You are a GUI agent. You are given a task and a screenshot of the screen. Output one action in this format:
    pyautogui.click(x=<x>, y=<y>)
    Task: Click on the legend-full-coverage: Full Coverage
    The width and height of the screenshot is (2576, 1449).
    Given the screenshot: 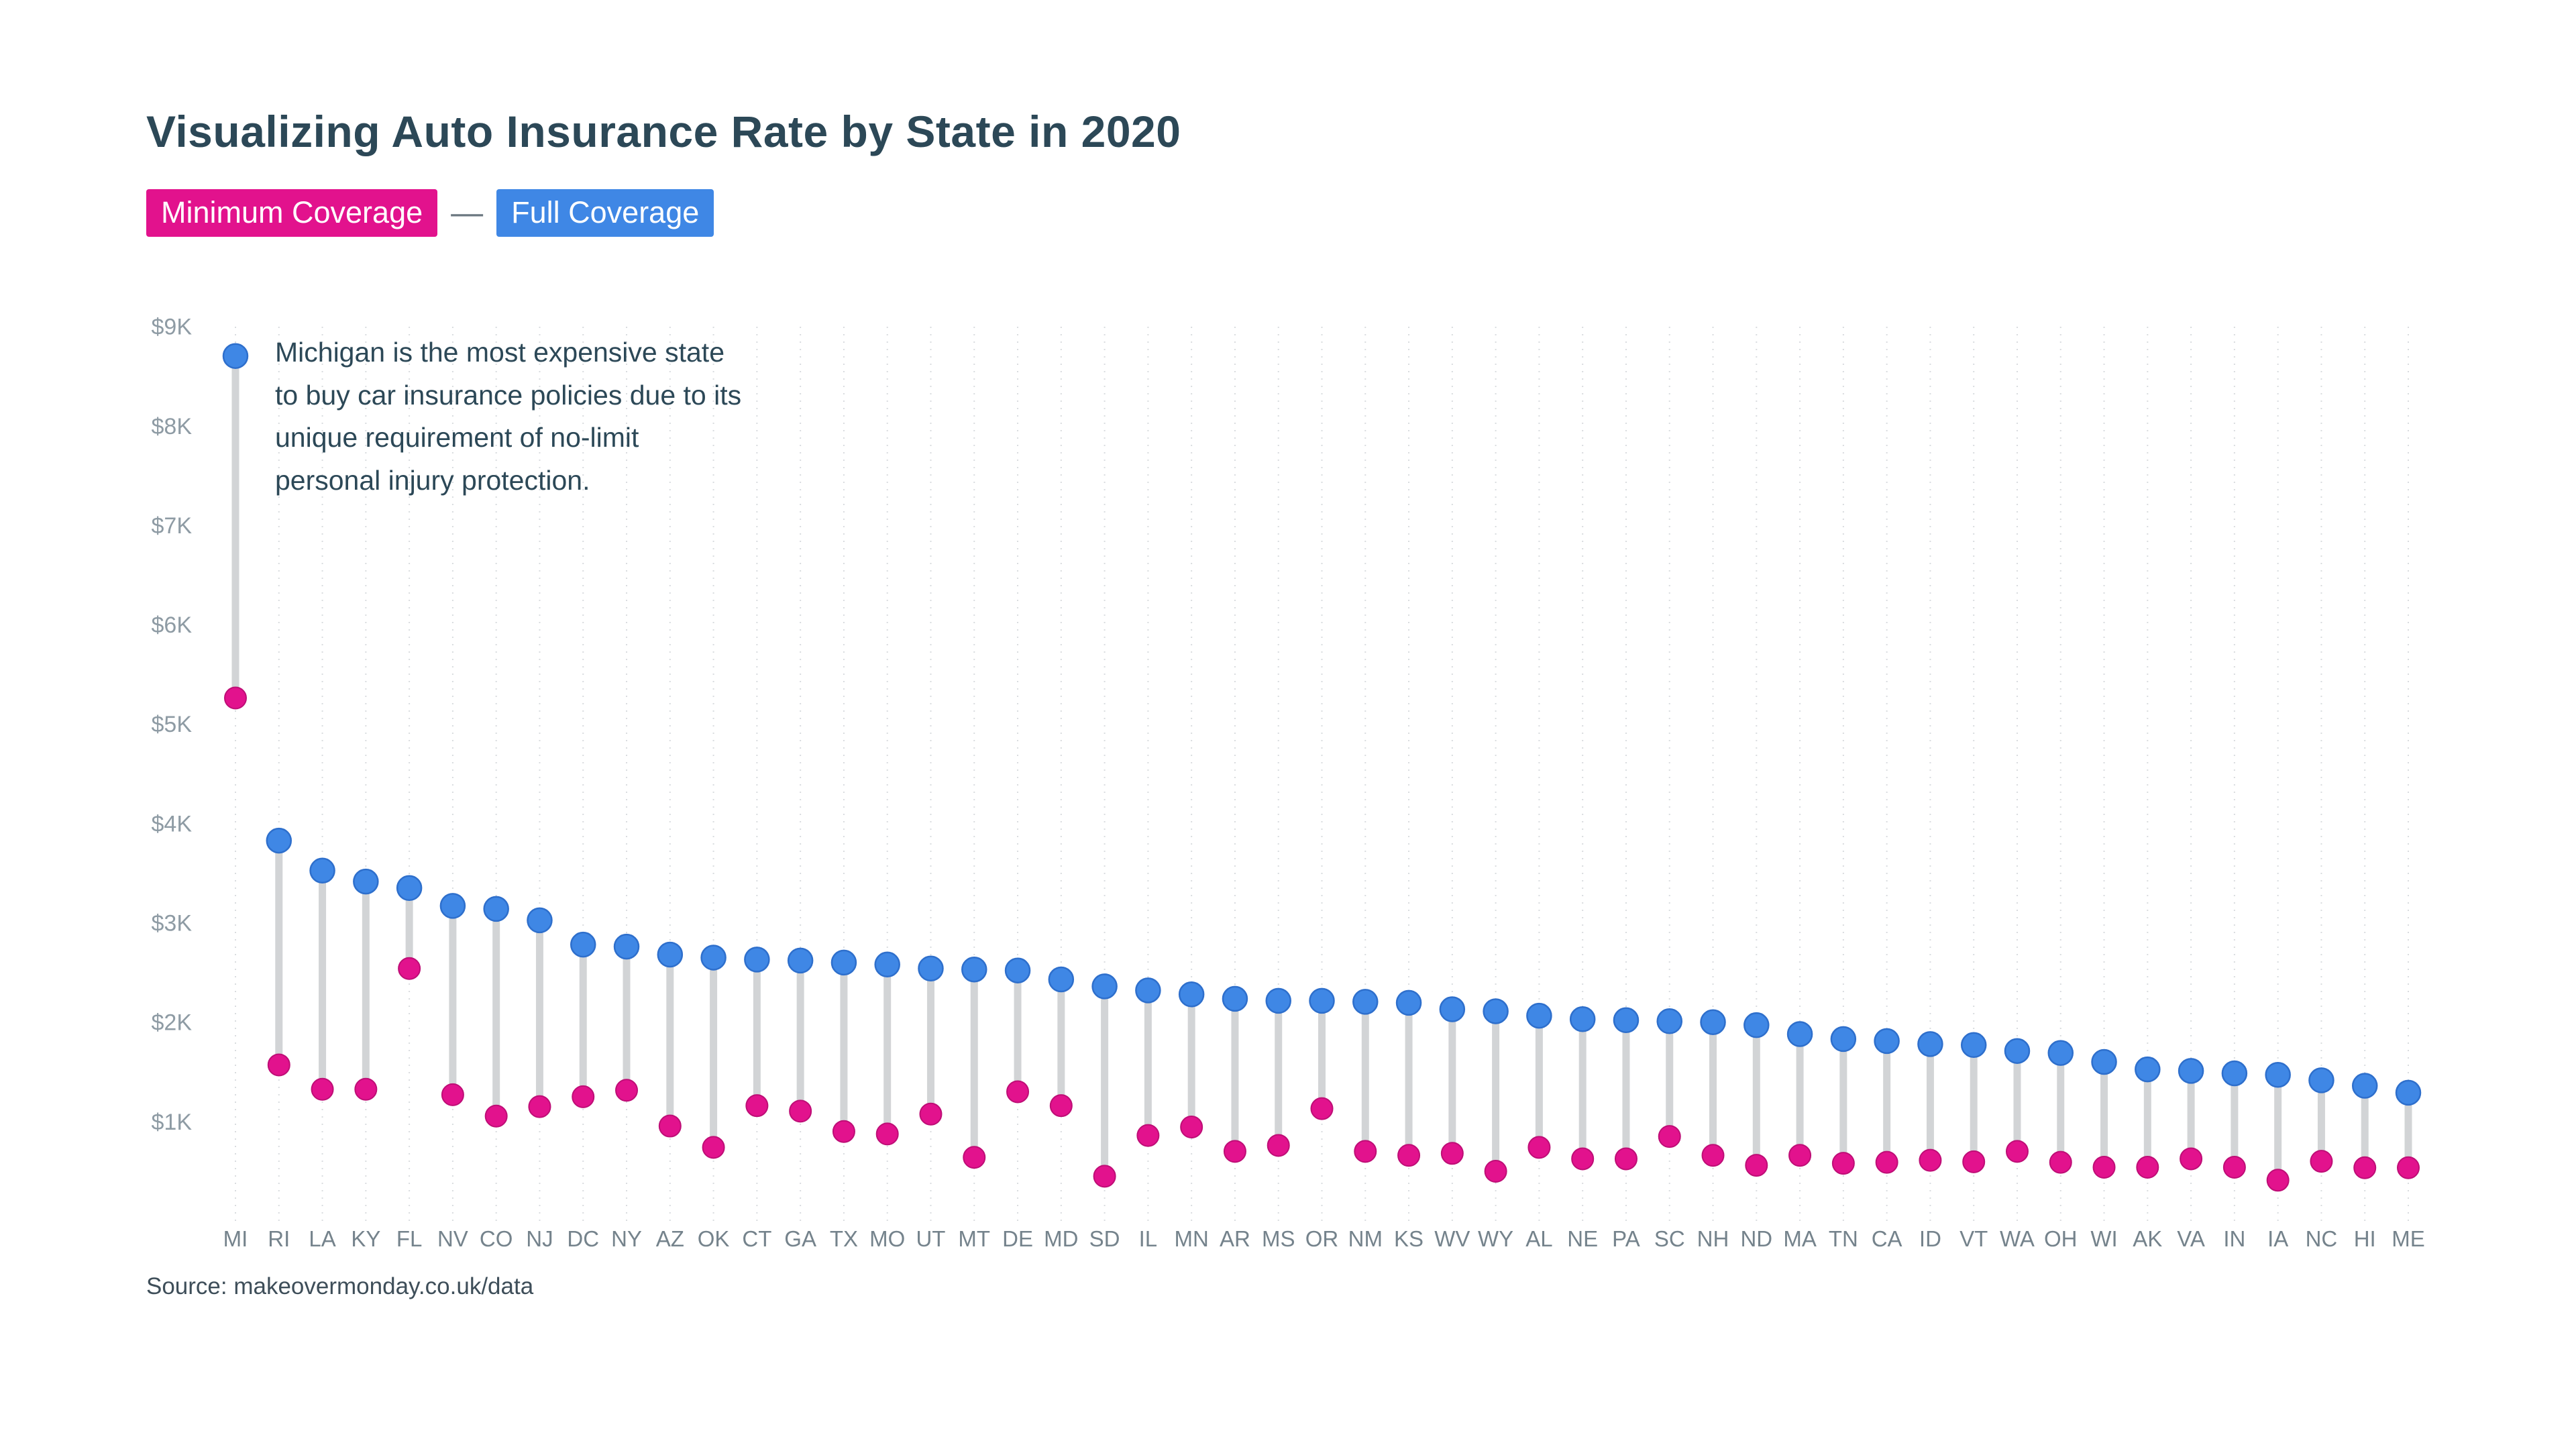 What is the action you would take?
    pyautogui.click(x=605, y=213)
    